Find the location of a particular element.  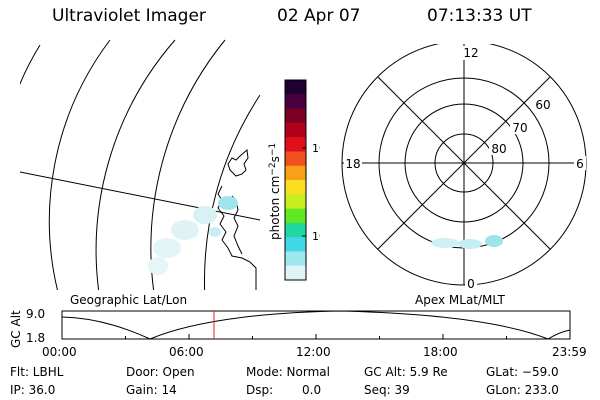

time-tick-1800: 18:00 is located at coordinates (440, 352).